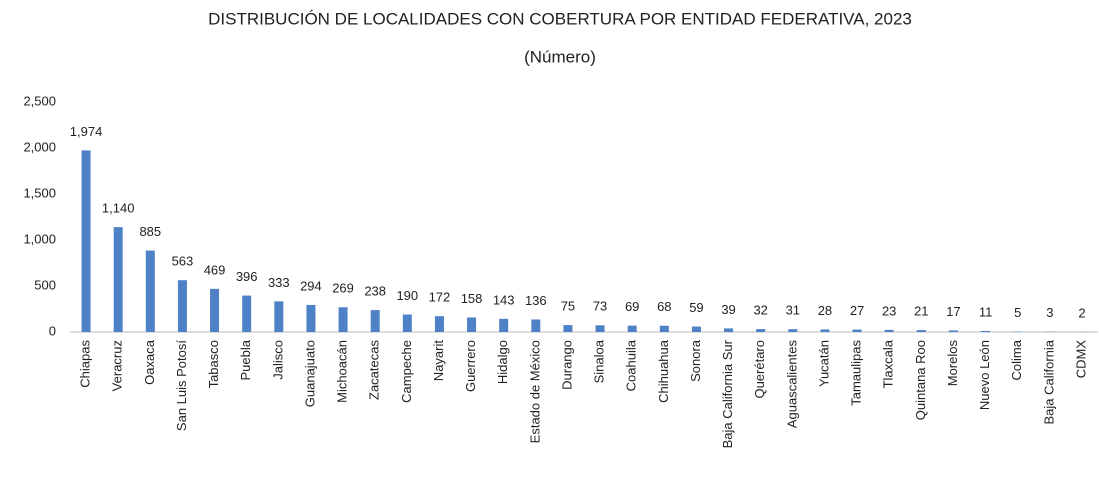 The width and height of the screenshot is (1099, 497). I want to click on x-tick-label: San Luis Potosí, so click(181, 385).